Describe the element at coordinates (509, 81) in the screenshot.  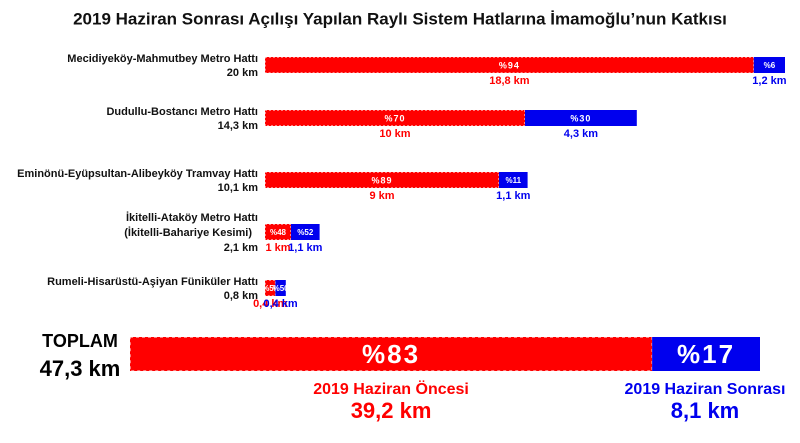
I see `value-label: 18,8 km` at that location.